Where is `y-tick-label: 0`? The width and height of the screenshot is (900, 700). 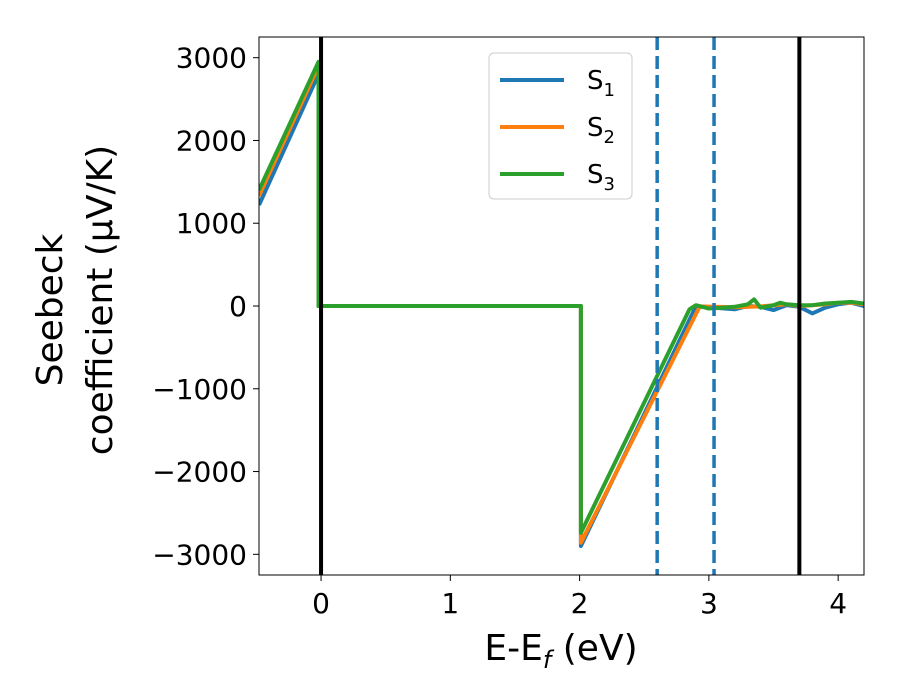 y-tick-label: 0 is located at coordinates (238, 306).